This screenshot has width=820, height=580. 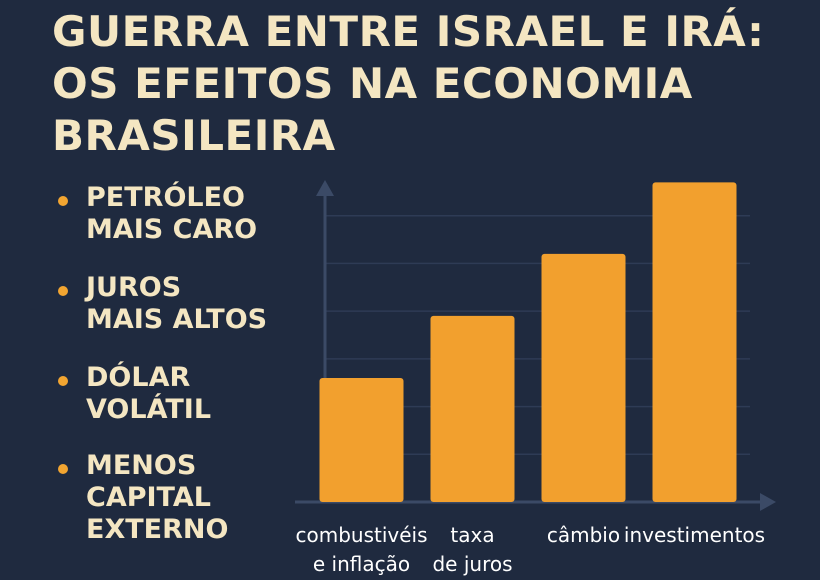 What do you see at coordinates (172, 213) in the screenshot?
I see `bullet-label: PETRÓLEO MAIS CARO` at bounding box center [172, 213].